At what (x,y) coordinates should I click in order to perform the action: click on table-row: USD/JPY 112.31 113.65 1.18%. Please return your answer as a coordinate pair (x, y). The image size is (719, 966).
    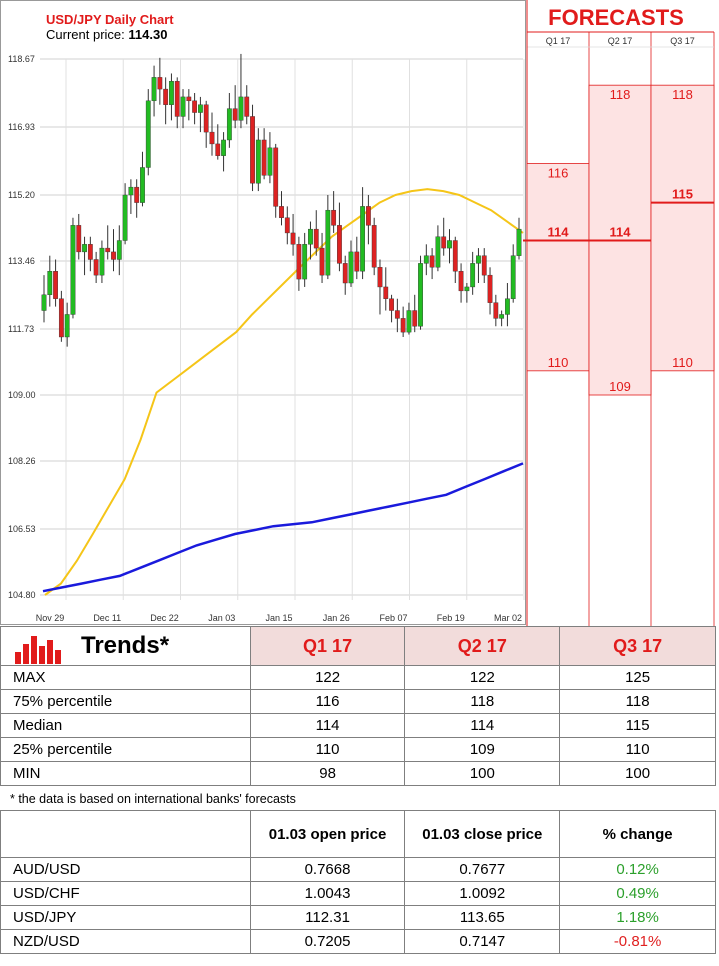
    Looking at the image, I should click on (358, 917).